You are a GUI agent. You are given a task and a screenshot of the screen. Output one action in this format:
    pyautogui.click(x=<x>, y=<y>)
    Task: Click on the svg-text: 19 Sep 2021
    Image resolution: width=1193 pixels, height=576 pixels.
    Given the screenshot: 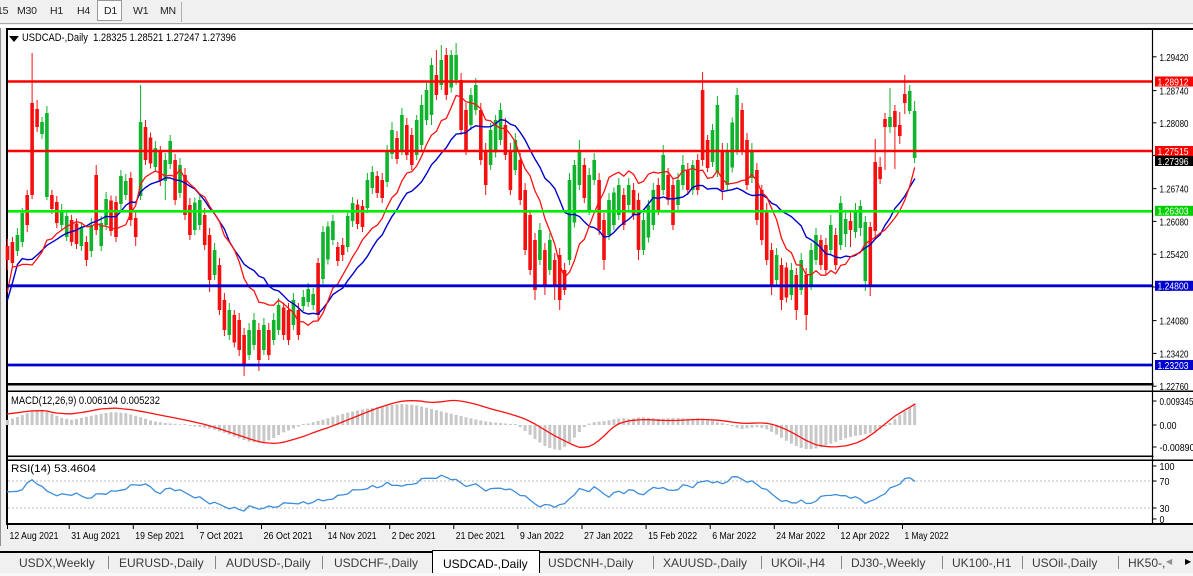 What is the action you would take?
    pyautogui.click(x=159, y=536)
    